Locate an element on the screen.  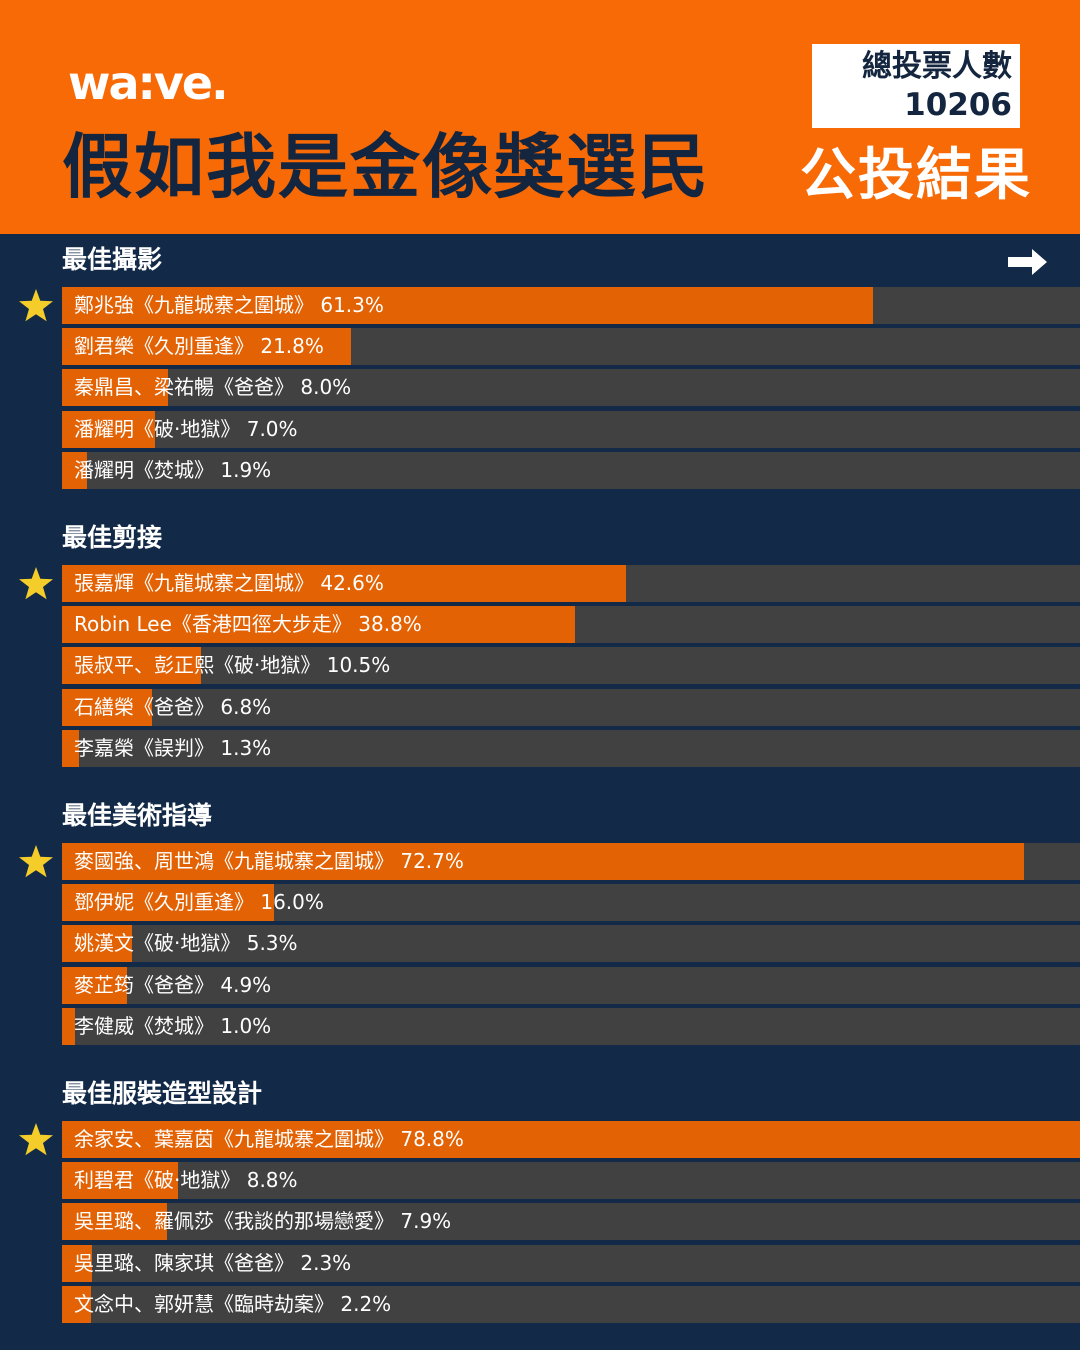
bar-label: 潘耀明《焚城》 1.9% is located at coordinates (173, 469).